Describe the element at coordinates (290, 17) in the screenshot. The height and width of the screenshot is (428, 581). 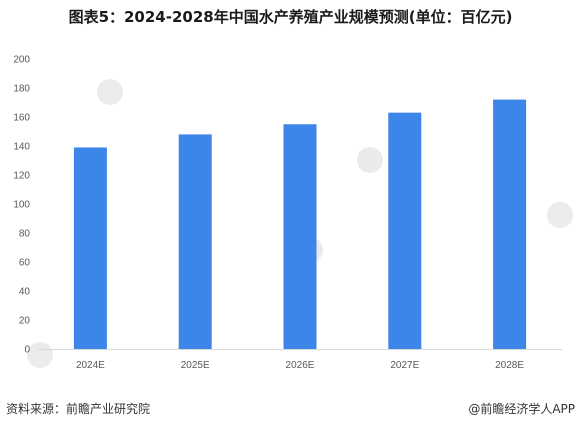
I see `chart-title: 图表5：2024-2028年中国水产养殖产业规模预测(单位：百亿元)` at that location.